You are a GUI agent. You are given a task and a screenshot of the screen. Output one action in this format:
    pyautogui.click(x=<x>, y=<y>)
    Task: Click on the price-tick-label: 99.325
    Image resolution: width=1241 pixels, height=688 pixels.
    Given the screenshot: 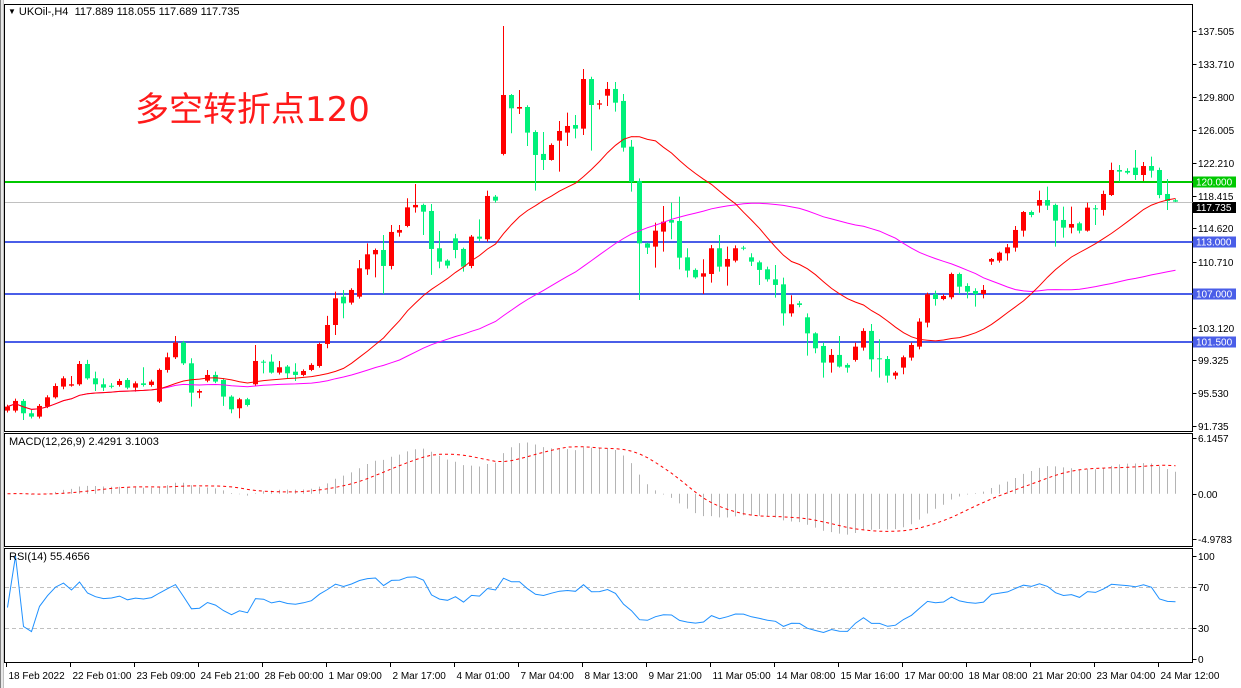 What is the action you would take?
    pyautogui.click(x=1213, y=361)
    